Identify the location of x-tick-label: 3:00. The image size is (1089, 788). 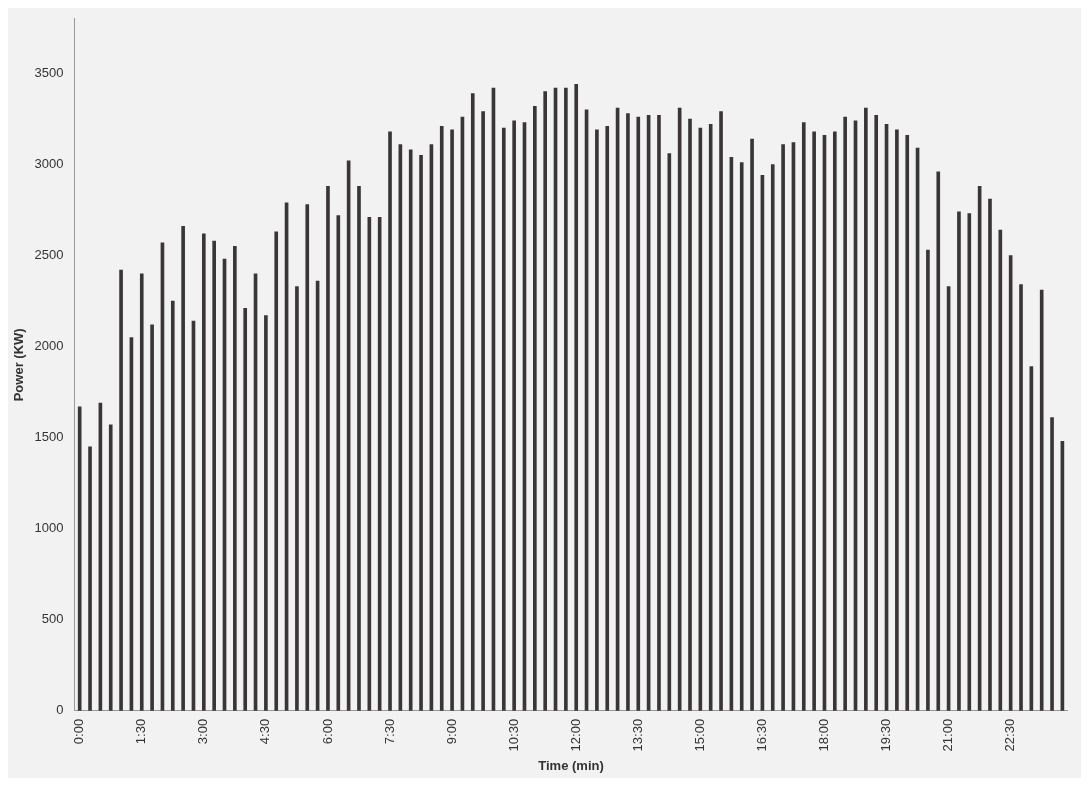
(203, 731).